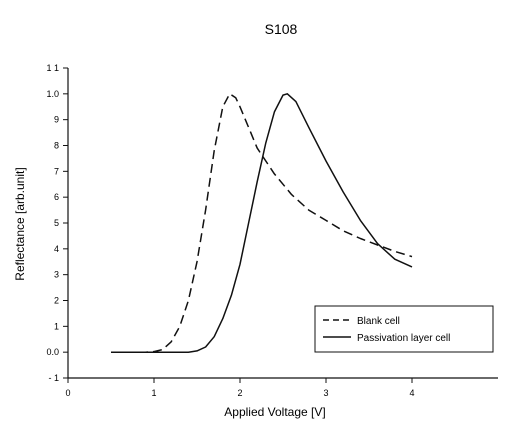  What do you see at coordinates (403, 338) in the screenshot?
I see `legend-label: Passivation layer cell` at bounding box center [403, 338].